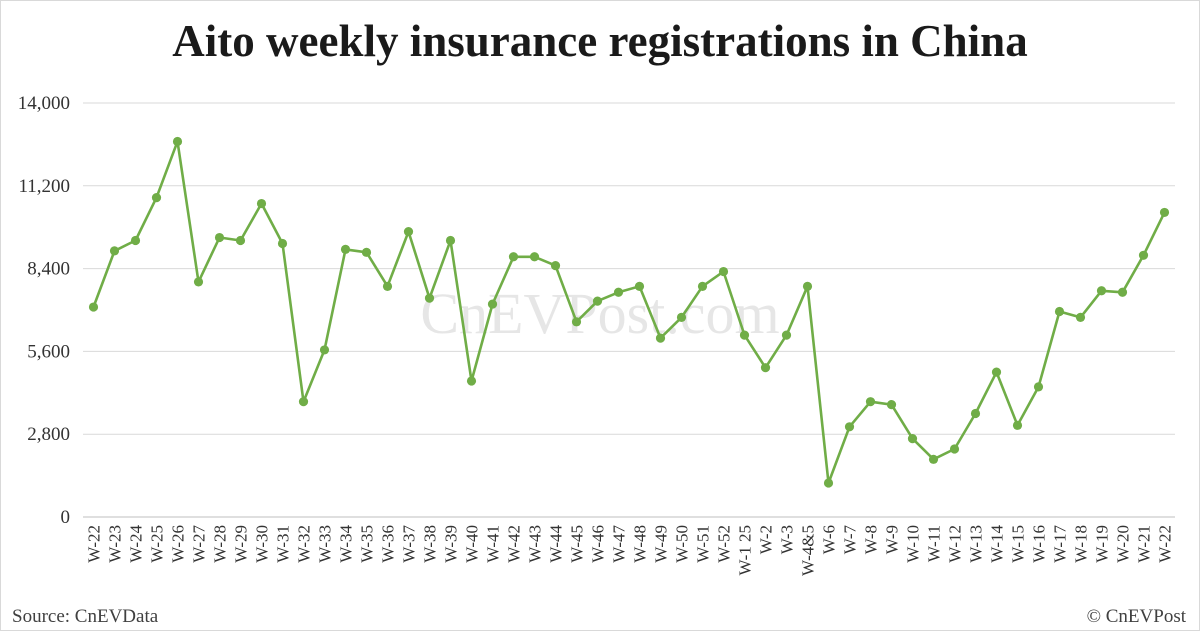 This screenshot has height=631, width=1200. What do you see at coordinates (1102, 544) in the screenshot?
I see `x-tick-label: W-19` at bounding box center [1102, 544].